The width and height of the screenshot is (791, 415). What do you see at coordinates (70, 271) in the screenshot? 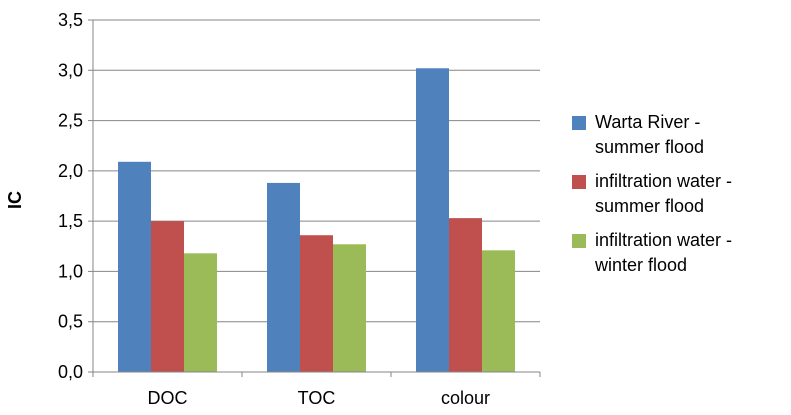
I see `y-tick-label: 1,0` at bounding box center [70, 271].